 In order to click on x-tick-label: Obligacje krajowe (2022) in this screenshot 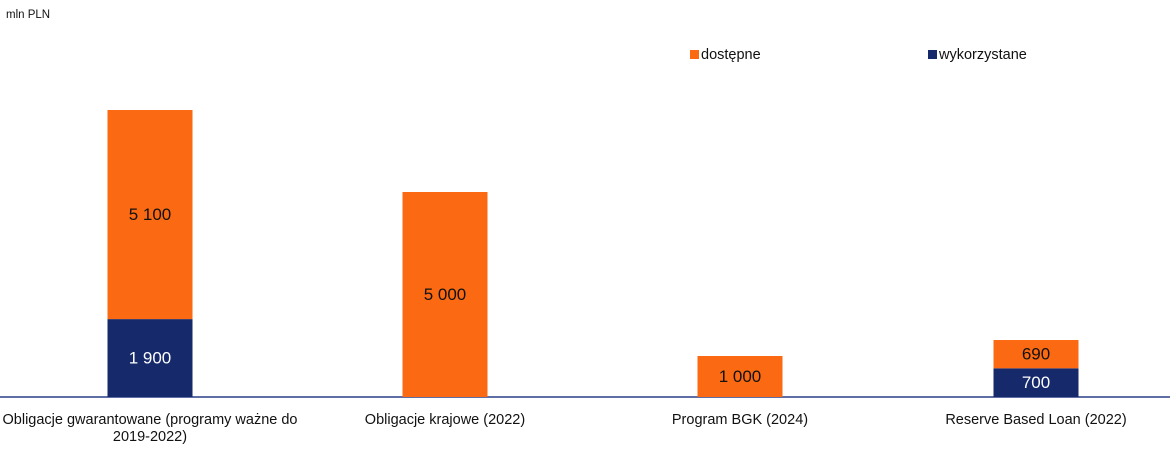, I will do `click(445, 420)`.